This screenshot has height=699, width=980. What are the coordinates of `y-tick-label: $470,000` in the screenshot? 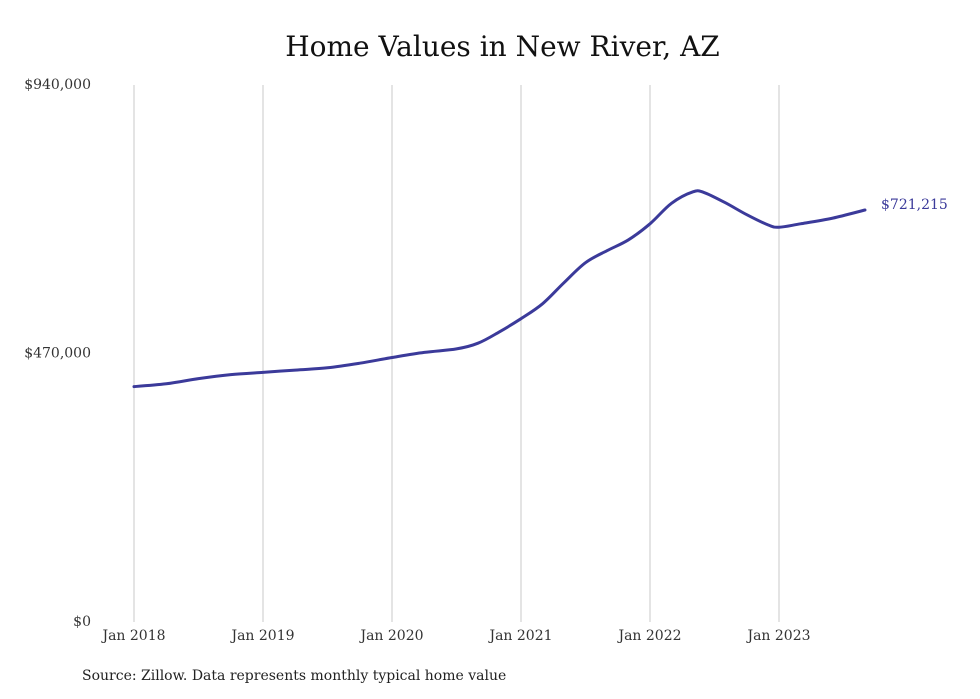 It's located at (57, 354).